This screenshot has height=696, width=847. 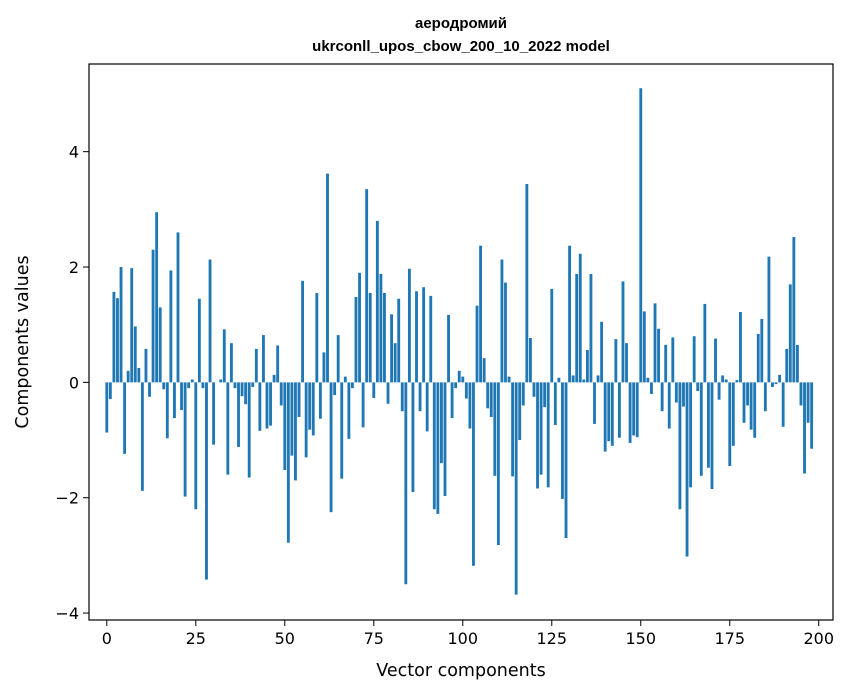 What do you see at coordinates (74, 267) in the screenshot?
I see `y-tick-label: 2` at bounding box center [74, 267].